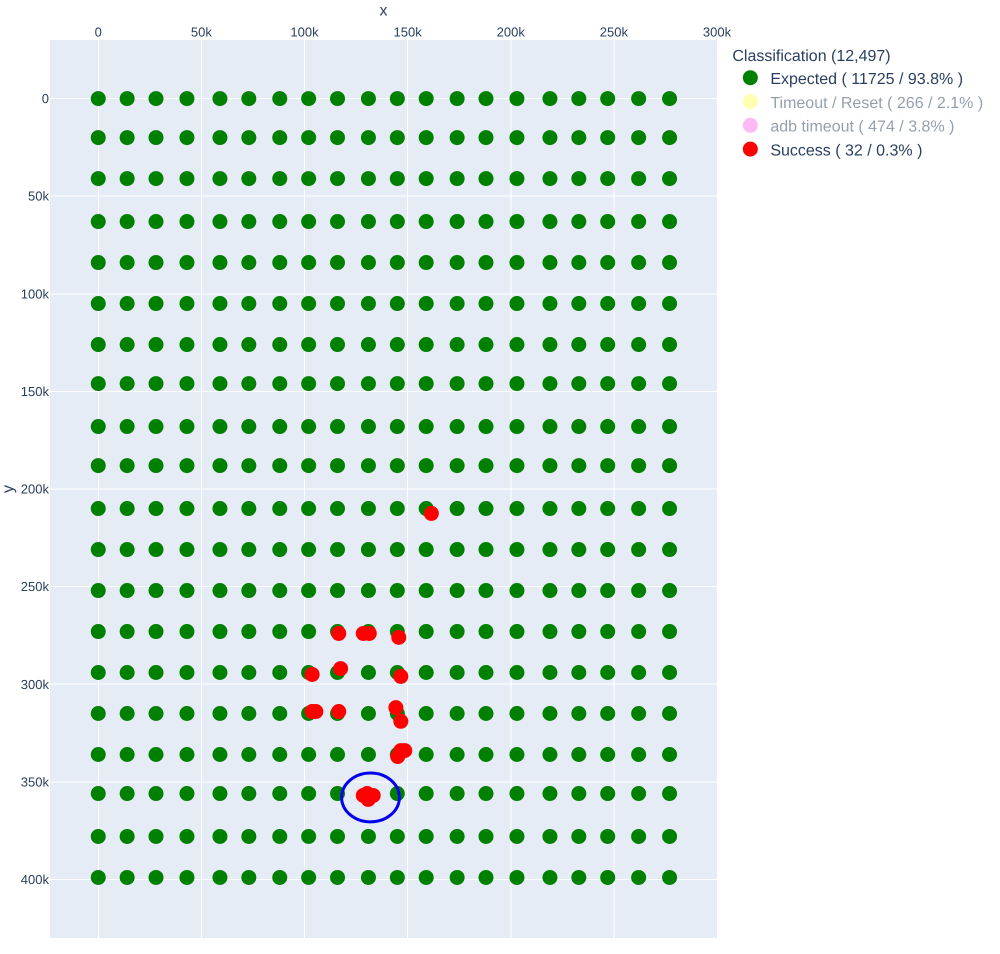  I want to click on legend-label: Expected ( 11725 / 93.8% ), so click(867, 79).